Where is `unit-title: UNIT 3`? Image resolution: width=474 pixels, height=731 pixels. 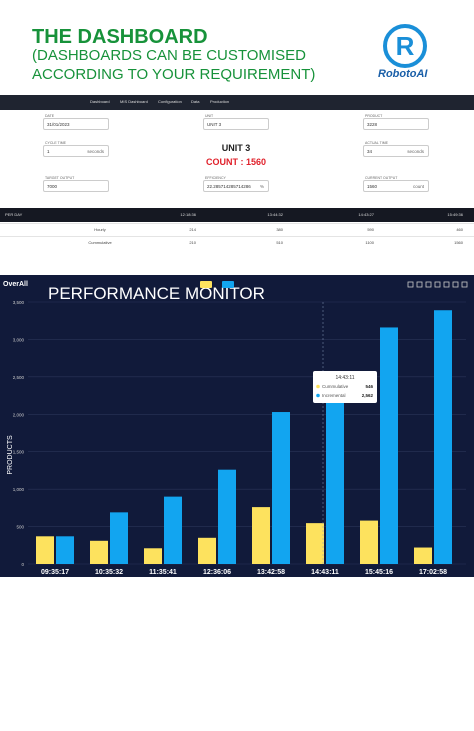
unit-title: UNIT 3 is located at coordinates (236, 148).